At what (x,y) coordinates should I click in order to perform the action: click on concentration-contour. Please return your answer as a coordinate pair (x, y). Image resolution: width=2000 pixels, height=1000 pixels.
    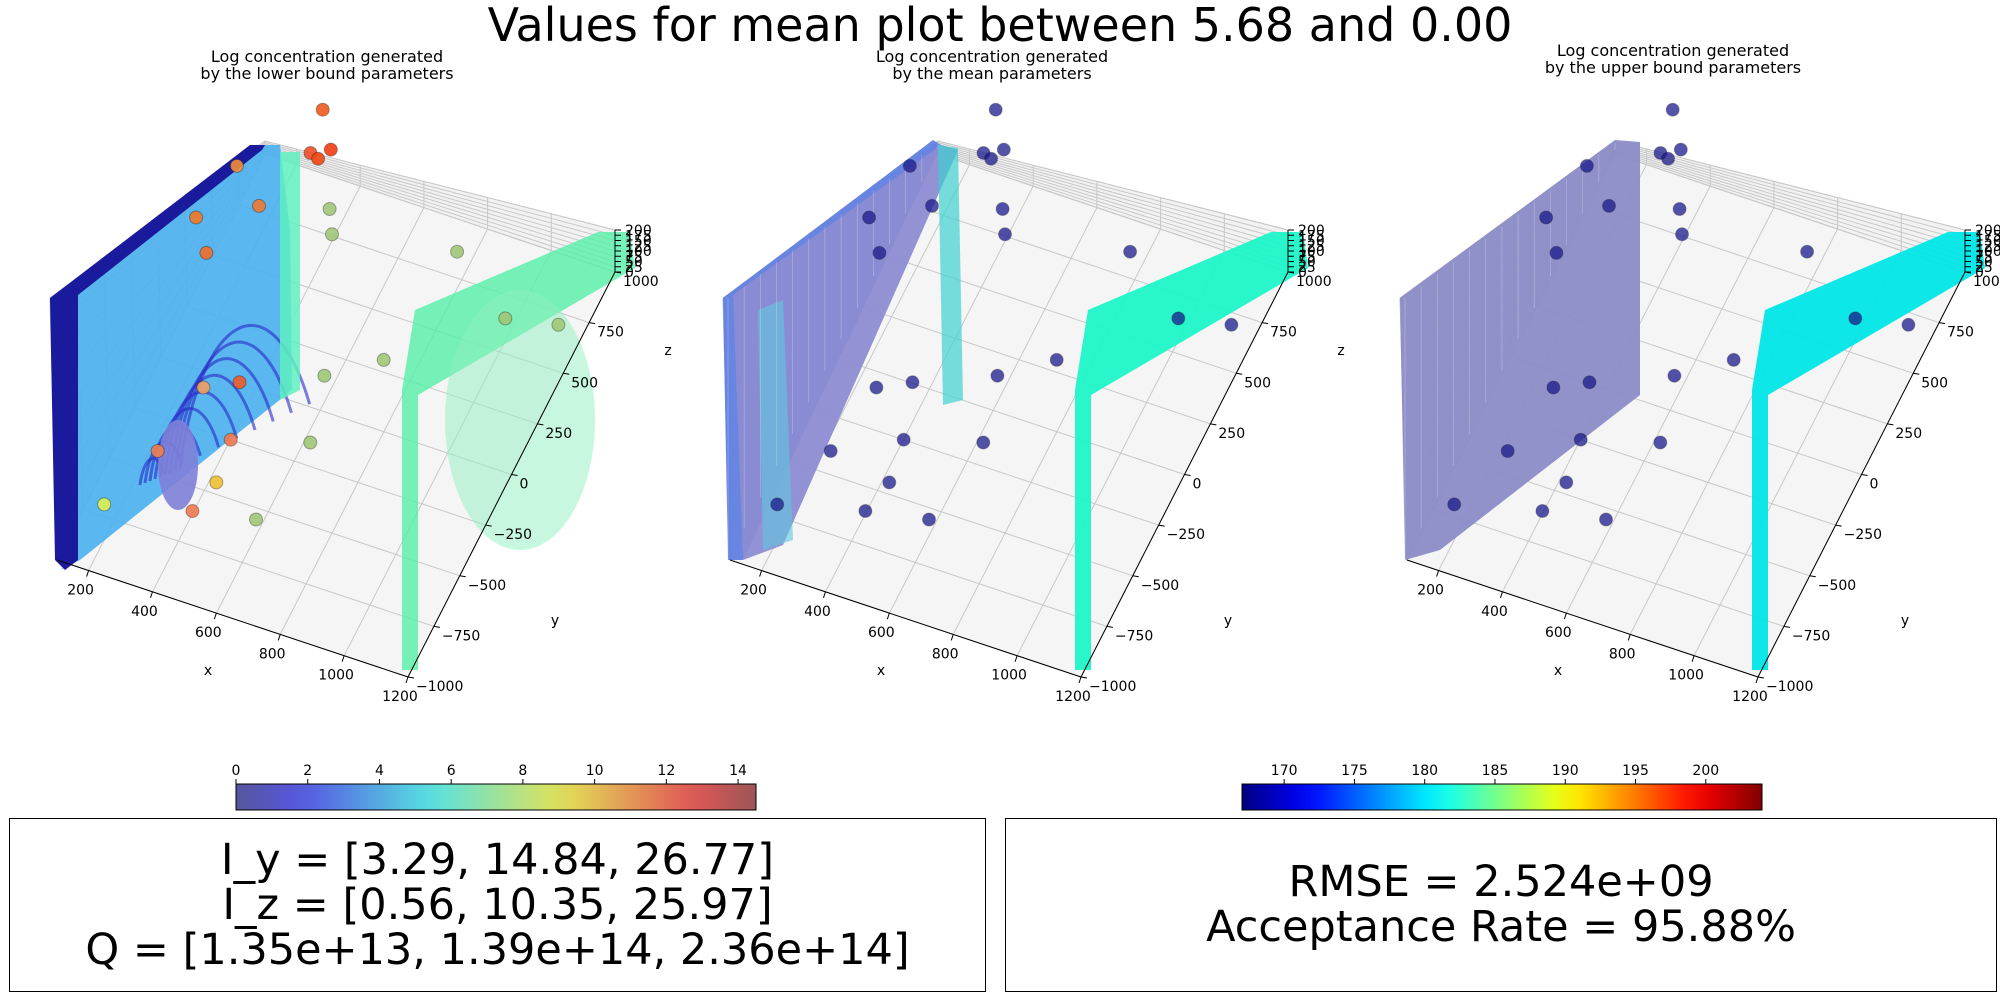
    Looking at the image, I should click on (233, 406).